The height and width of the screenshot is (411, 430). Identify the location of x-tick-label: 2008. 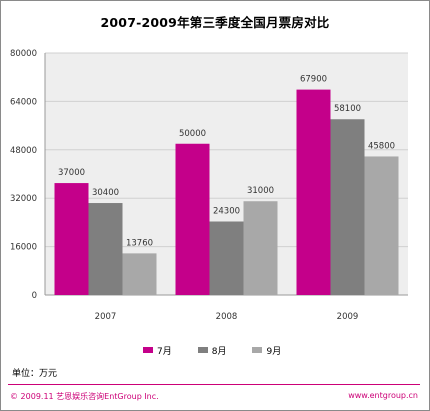
(227, 317).